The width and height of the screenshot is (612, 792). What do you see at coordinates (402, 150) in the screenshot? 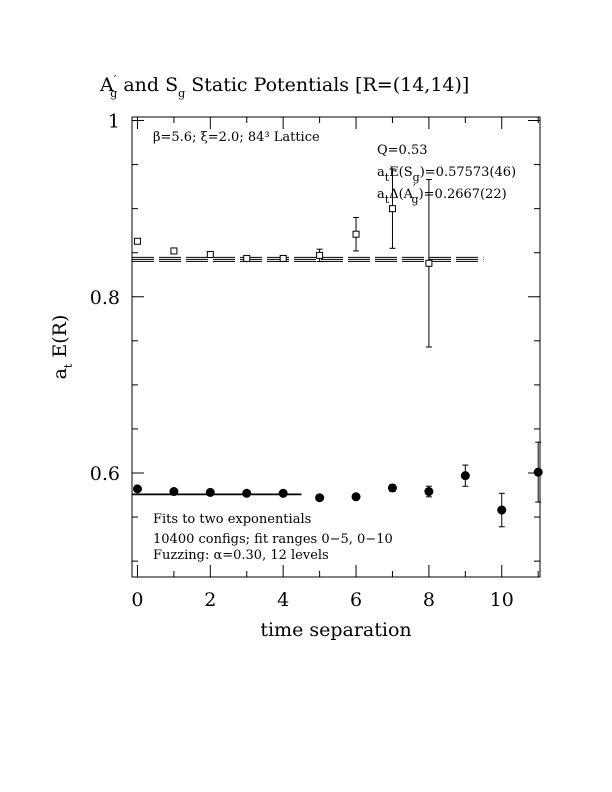
I see `fit-quality: Q=0.53` at bounding box center [402, 150].